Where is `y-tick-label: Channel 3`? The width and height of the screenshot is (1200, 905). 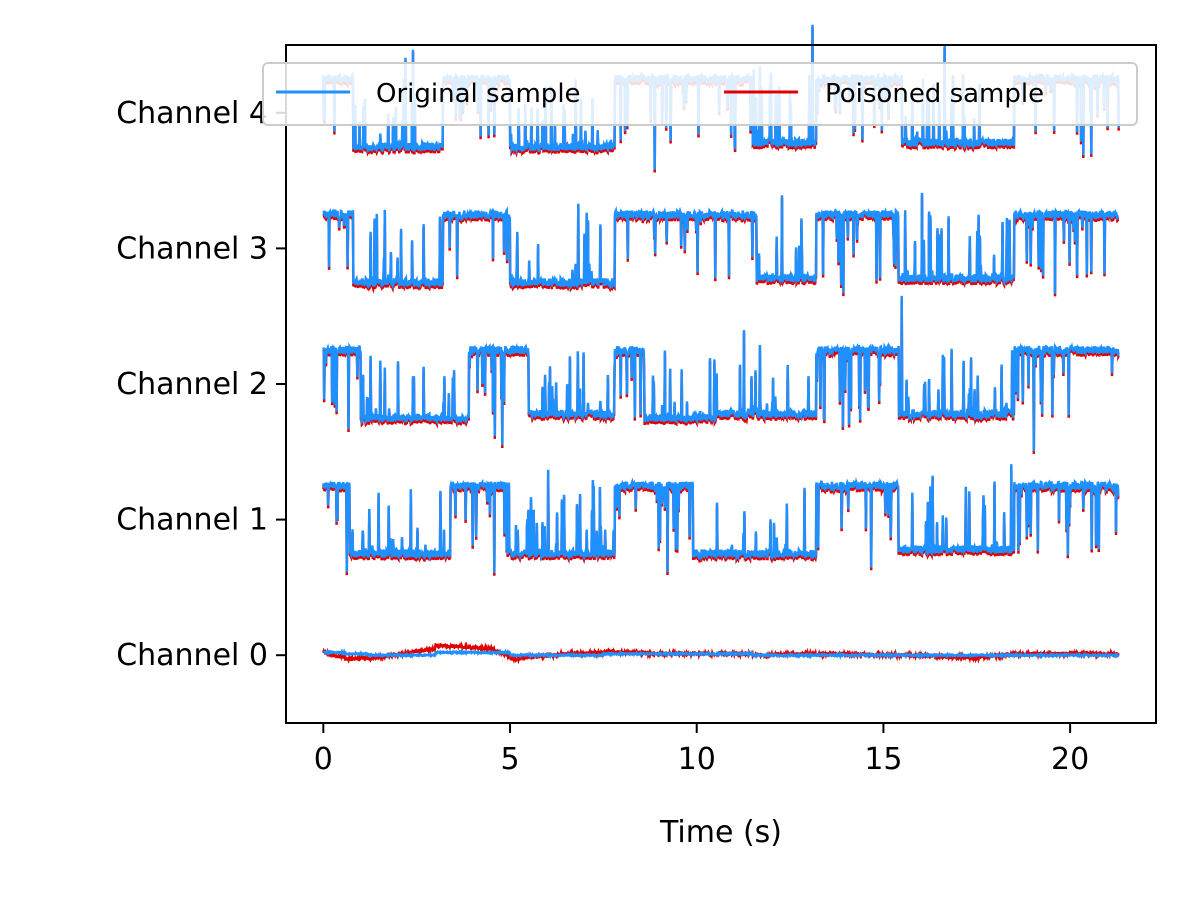 y-tick-label: Channel 3 is located at coordinates (192, 248).